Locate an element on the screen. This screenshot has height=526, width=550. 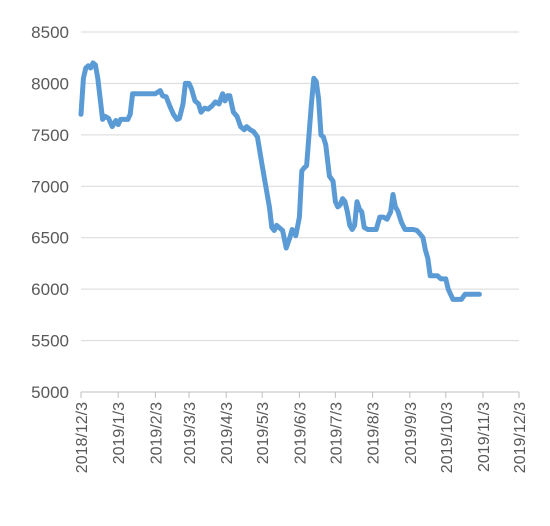
y-tick-label: 7500 is located at coordinates (50, 135).